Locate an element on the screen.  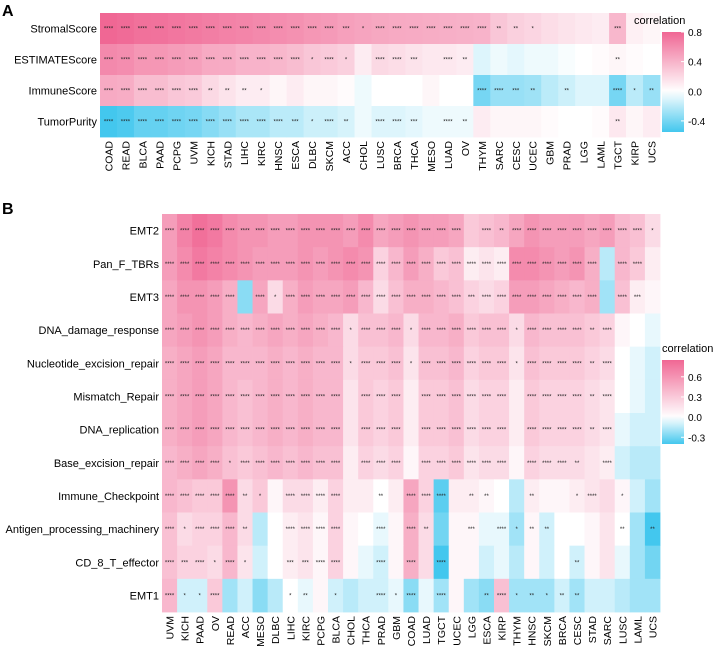
column-label: ESCA is located at coordinates (487, 630).